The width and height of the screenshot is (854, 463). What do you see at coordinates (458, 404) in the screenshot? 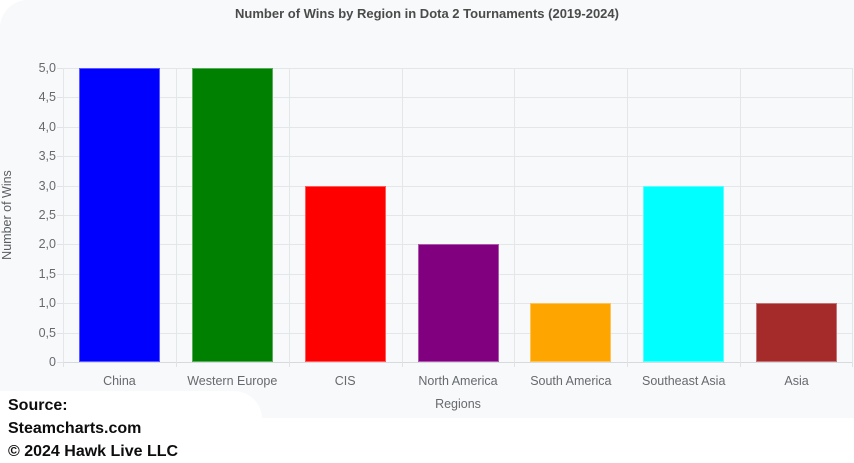
I see `x-axis-title: Regions` at bounding box center [458, 404].